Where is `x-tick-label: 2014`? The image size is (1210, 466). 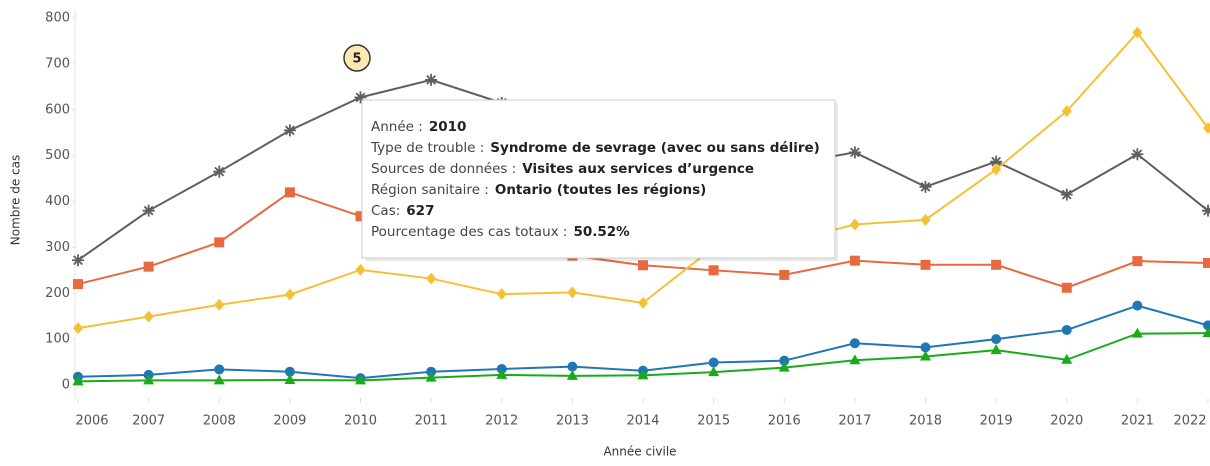
x-tick-label: 2014 is located at coordinates (642, 421).